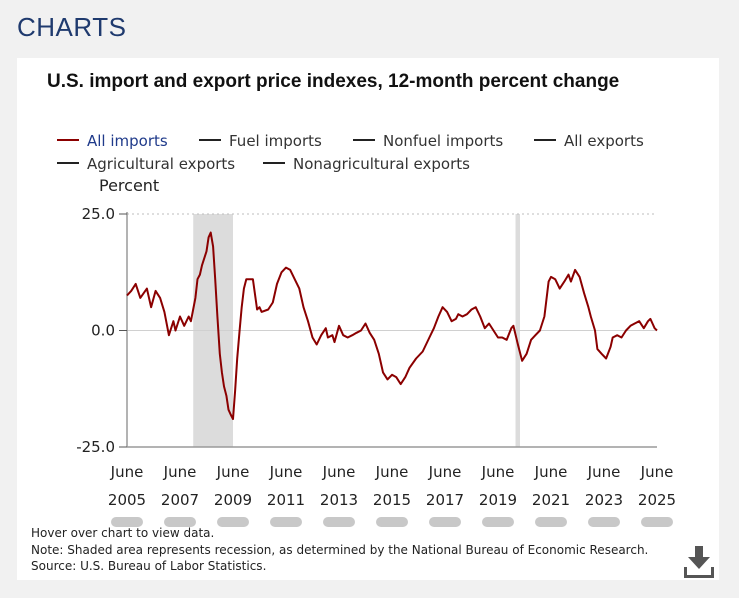  Describe the element at coordinates (604, 141) in the screenshot. I see `legend-label: All exports` at that location.